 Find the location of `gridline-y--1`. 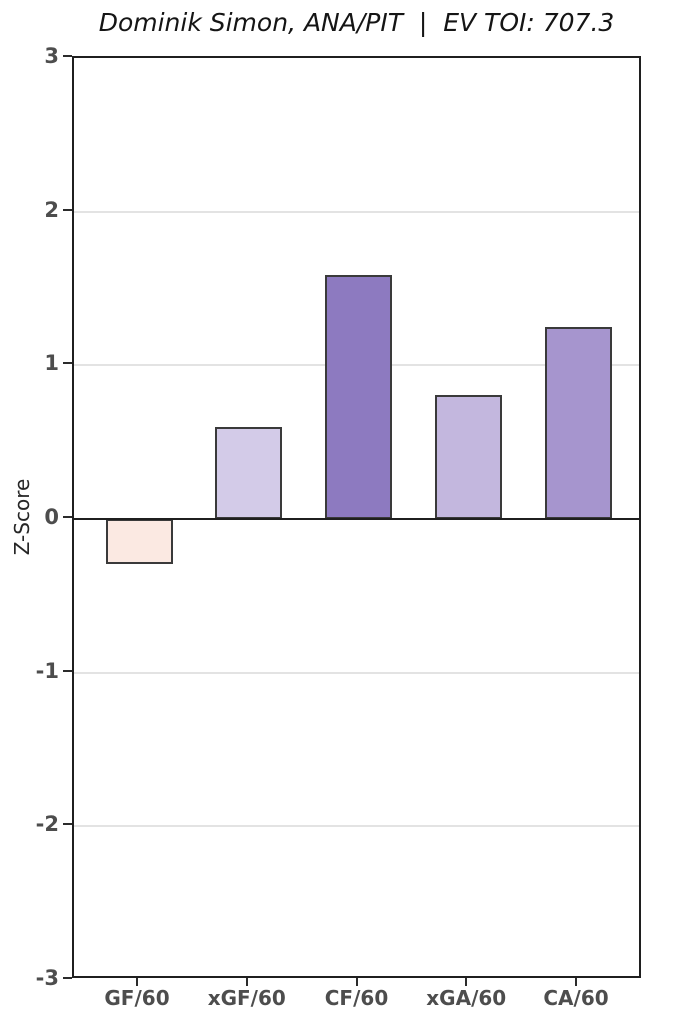

gridline-y--1 is located at coordinates (356, 672).